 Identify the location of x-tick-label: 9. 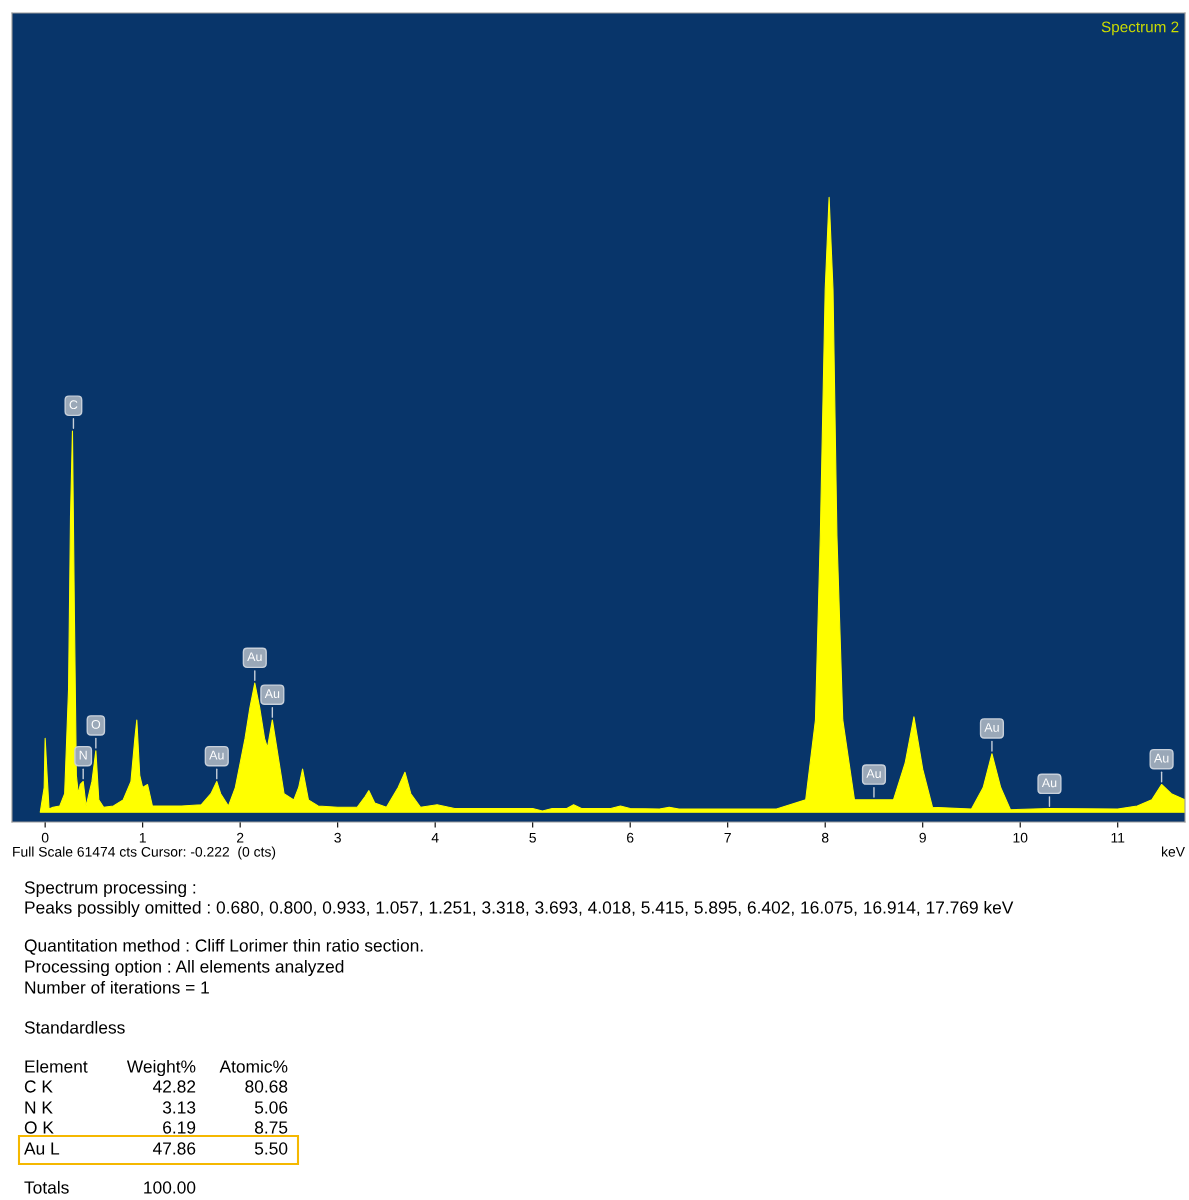
(922, 837).